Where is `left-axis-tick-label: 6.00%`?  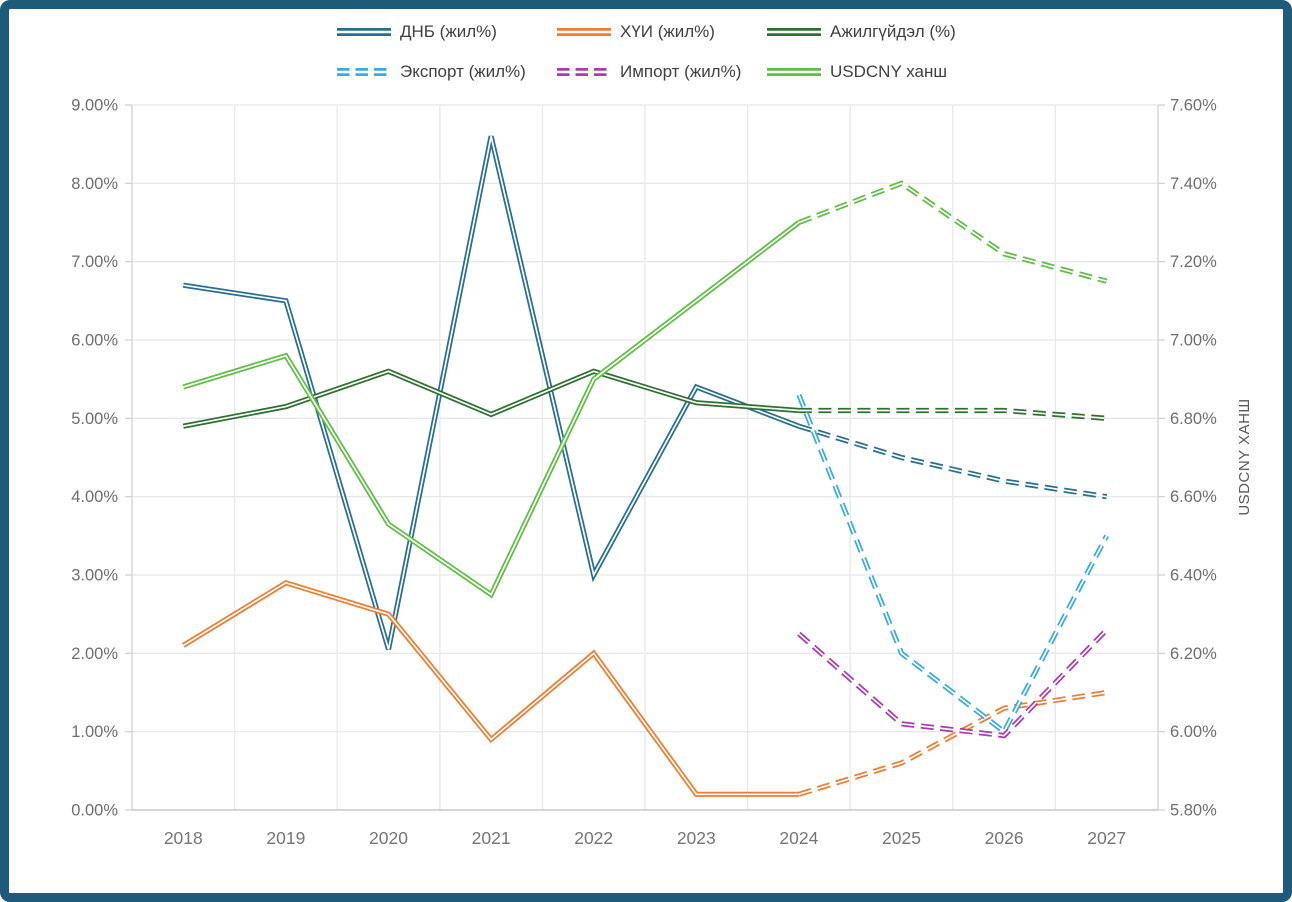
left-axis-tick-label: 6.00% is located at coordinates (94, 341).